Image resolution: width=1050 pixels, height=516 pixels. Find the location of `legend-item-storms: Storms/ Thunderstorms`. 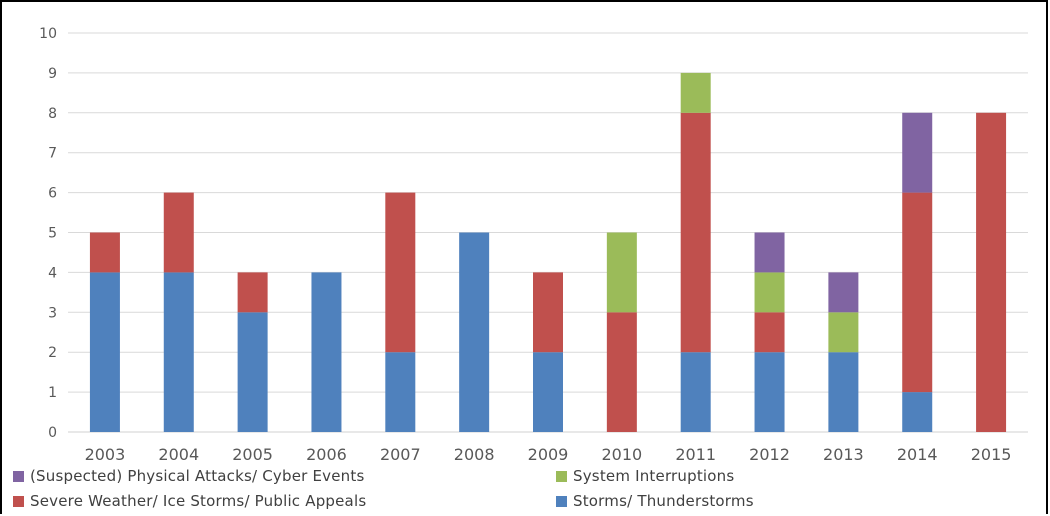

legend-item-storms: Storms/ Thunderstorms is located at coordinates (655, 501).